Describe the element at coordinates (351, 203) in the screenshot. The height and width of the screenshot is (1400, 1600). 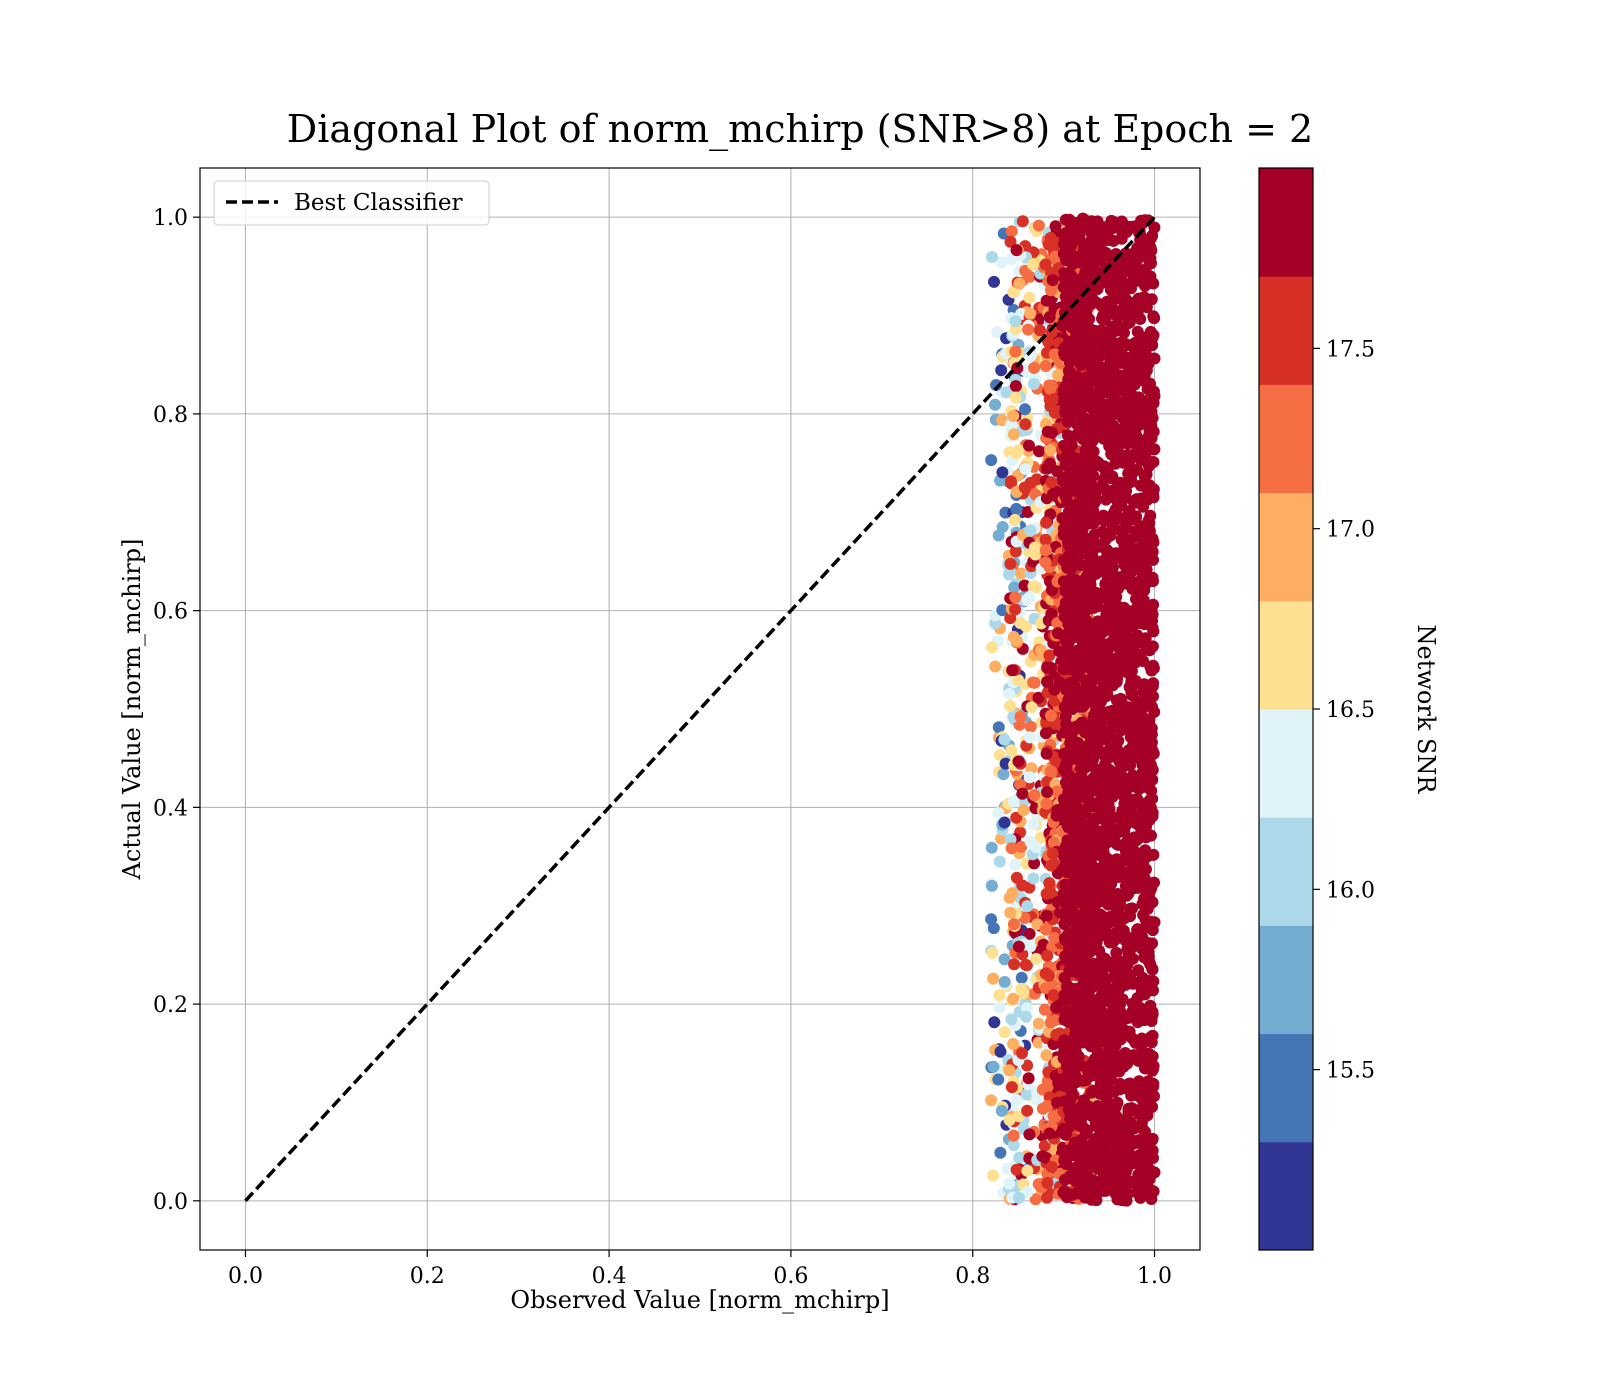
I see `legend-box` at that location.